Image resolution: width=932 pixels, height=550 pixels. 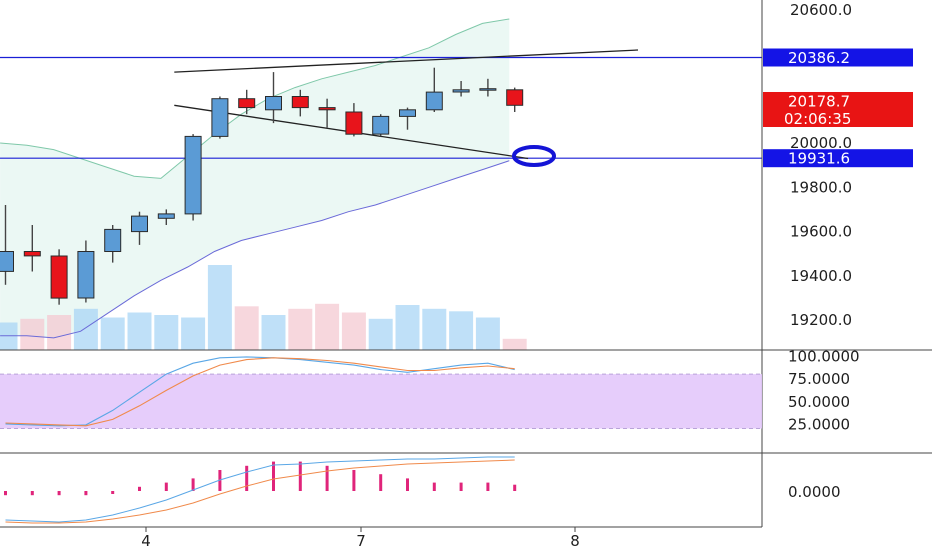 I want to click on time-axis: 4 7 8, so click(x=360, y=538).